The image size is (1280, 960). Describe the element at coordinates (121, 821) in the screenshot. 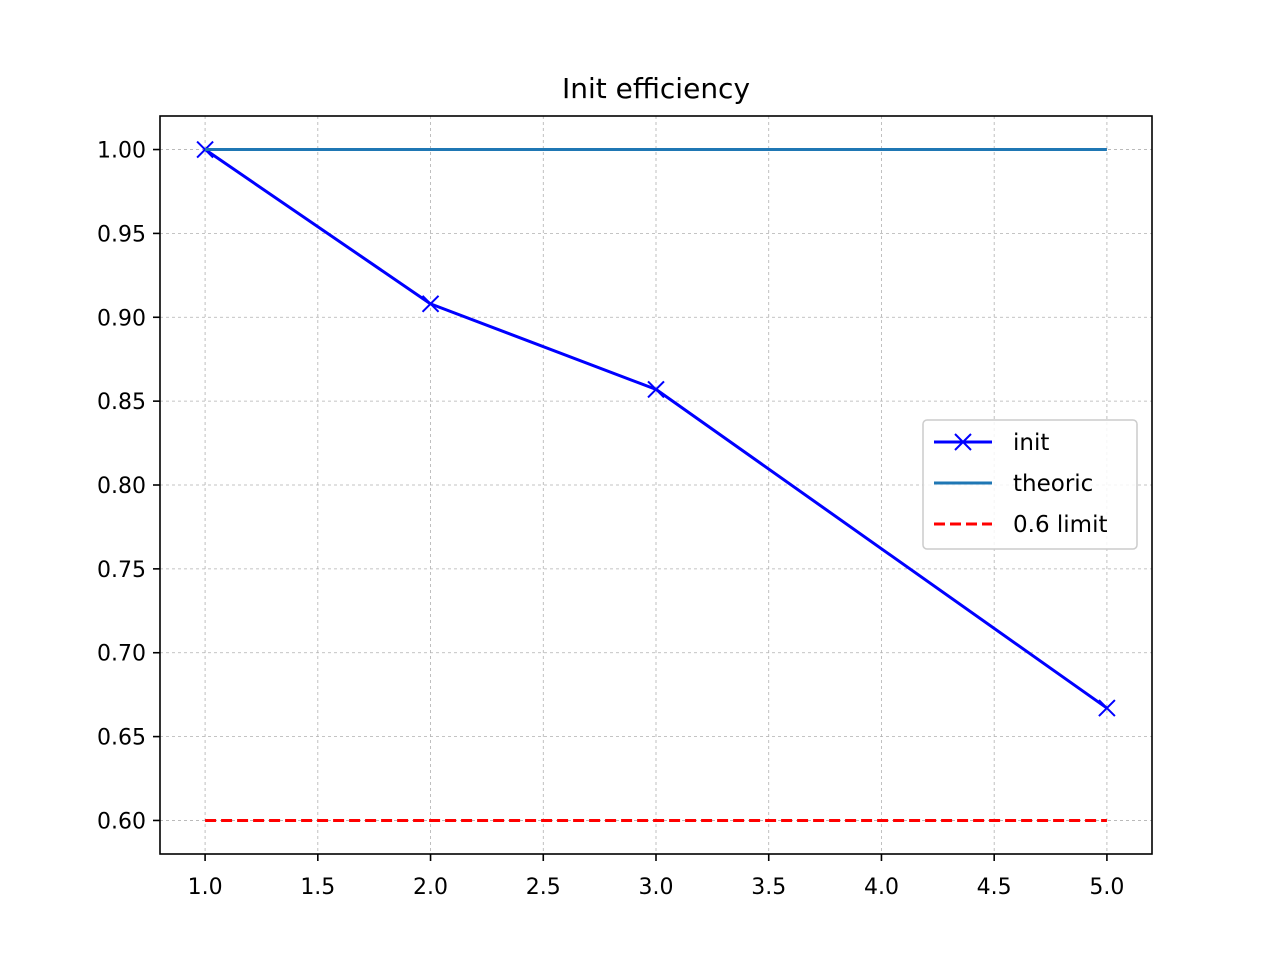

I see `y-tick-label: 0.60` at that location.